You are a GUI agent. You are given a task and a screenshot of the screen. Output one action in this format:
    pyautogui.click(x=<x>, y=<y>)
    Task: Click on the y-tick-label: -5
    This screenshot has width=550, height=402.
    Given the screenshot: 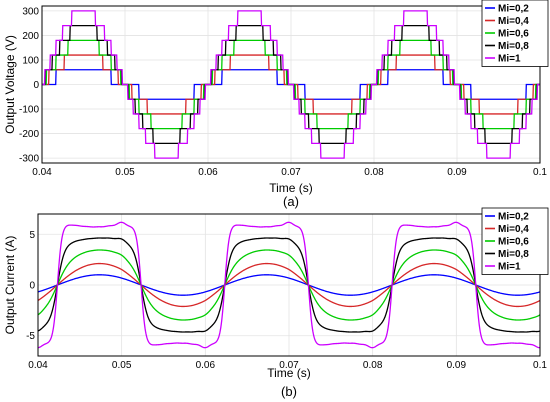 What is the action you would take?
    pyautogui.click(x=30, y=336)
    